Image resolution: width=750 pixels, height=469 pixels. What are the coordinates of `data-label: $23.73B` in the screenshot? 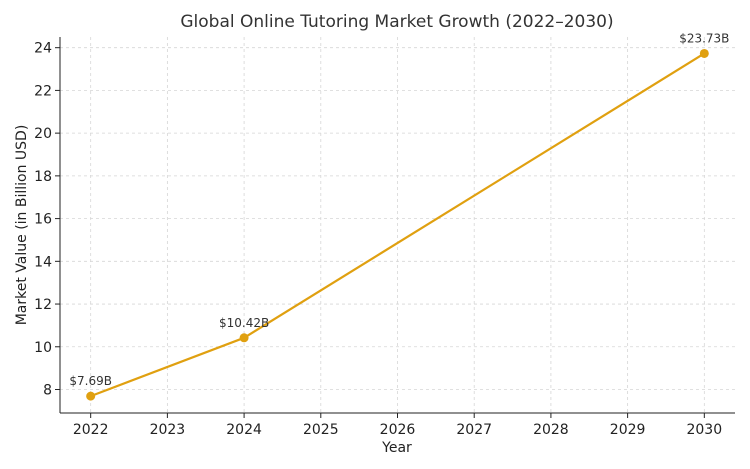 It's located at (704, 38).